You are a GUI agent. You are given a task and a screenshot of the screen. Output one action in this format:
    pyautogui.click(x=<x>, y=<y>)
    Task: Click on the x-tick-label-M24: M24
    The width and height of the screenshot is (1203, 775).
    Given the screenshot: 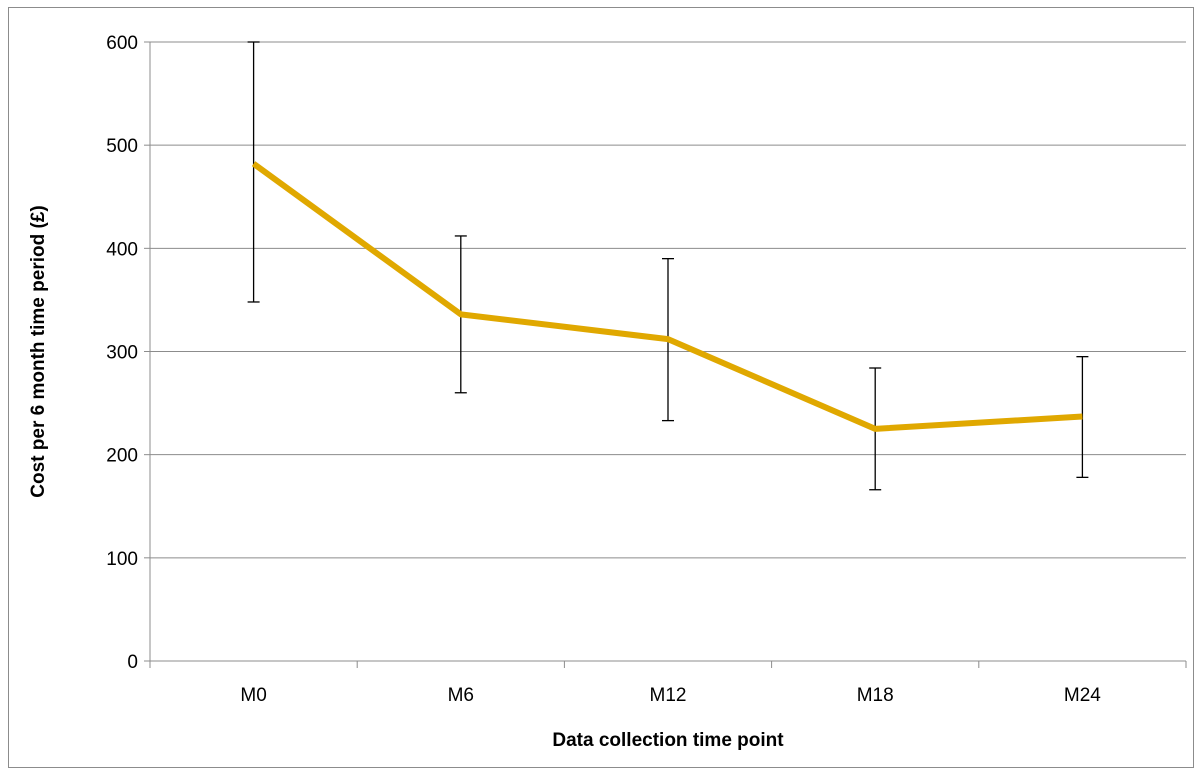 What is the action you would take?
    pyautogui.click(x=1082, y=695)
    